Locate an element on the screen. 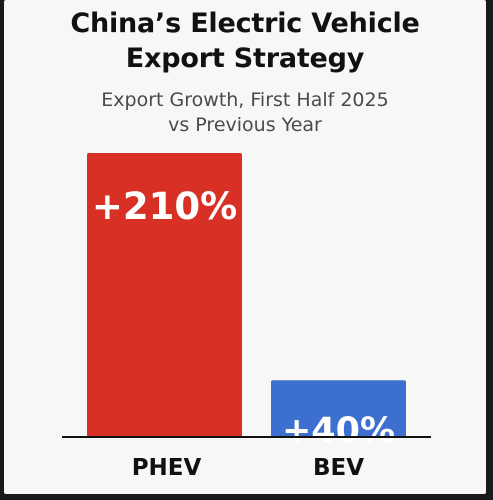 The width and height of the screenshot is (493, 500). data-label-bev: +40% is located at coordinates (338, 431).